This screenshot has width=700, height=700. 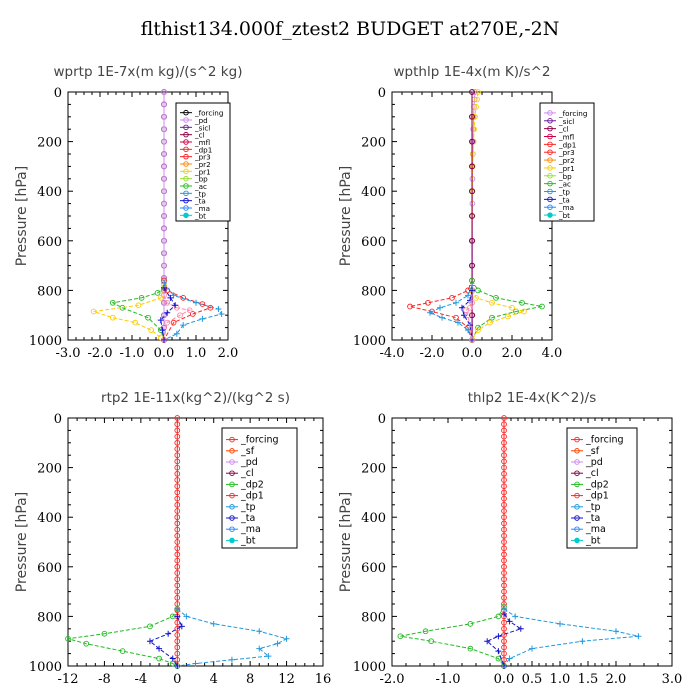 I want to click on x-tick-label: -3.0, so click(x=67, y=353).